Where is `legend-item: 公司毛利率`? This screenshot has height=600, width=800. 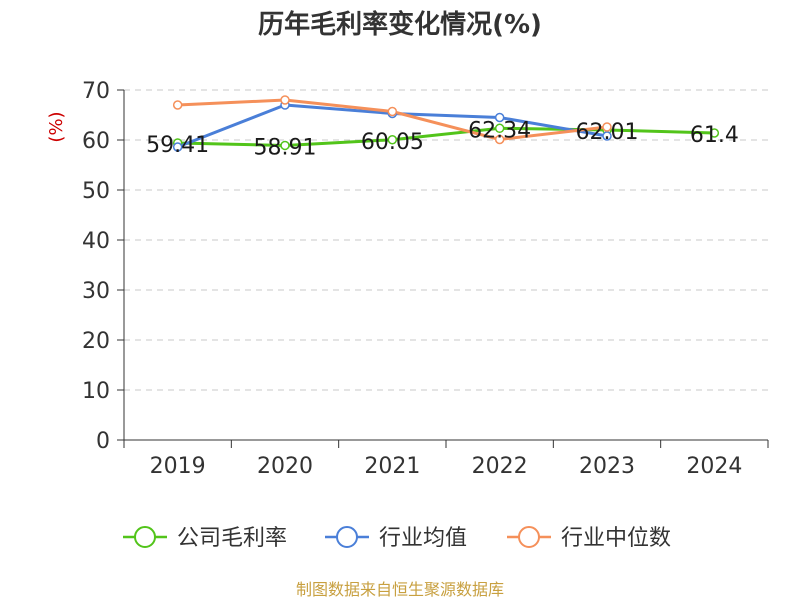
legend-item: 公司毛利率 is located at coordinates (205, 538).